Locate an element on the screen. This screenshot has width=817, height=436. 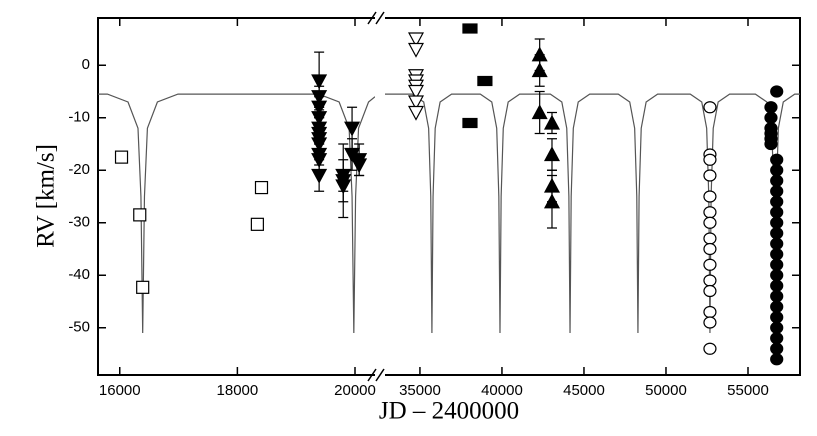
x-tick-label: 50000 is located at coordinates (666, 390).